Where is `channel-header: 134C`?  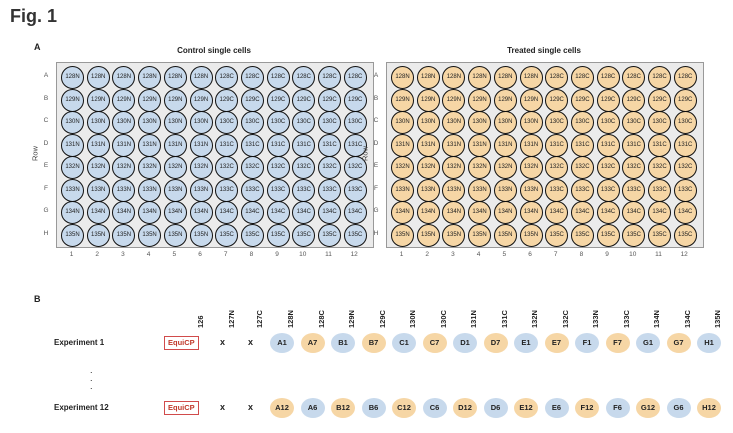
channel-header: 134C is located at coordinates (687, 319).